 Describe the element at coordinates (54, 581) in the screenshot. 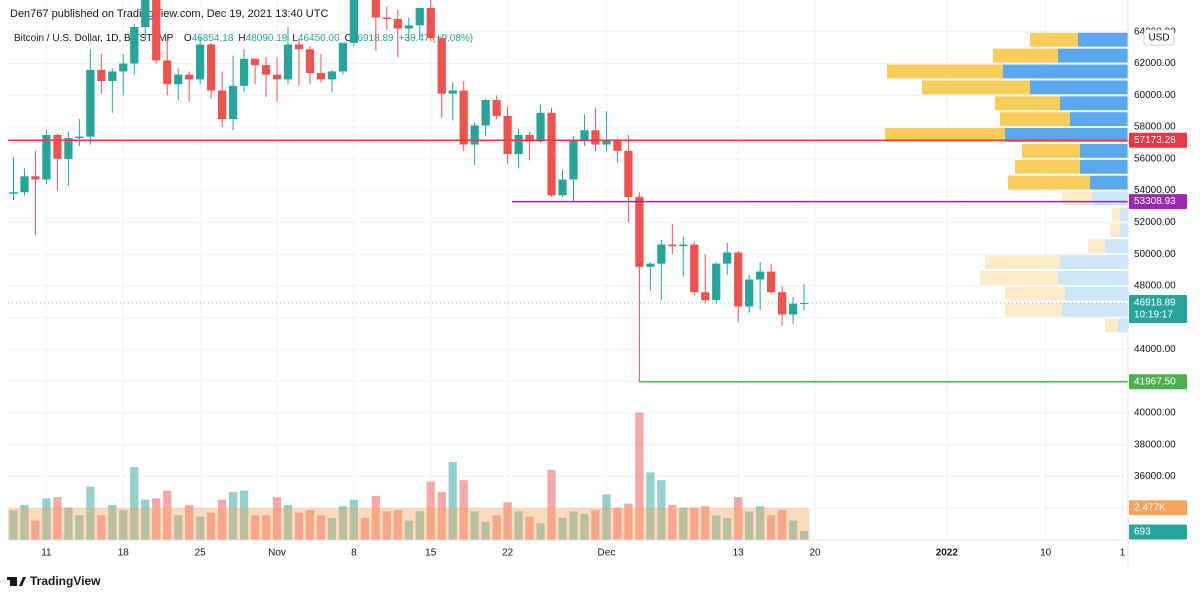

I see `brand: TradingView` at that location.